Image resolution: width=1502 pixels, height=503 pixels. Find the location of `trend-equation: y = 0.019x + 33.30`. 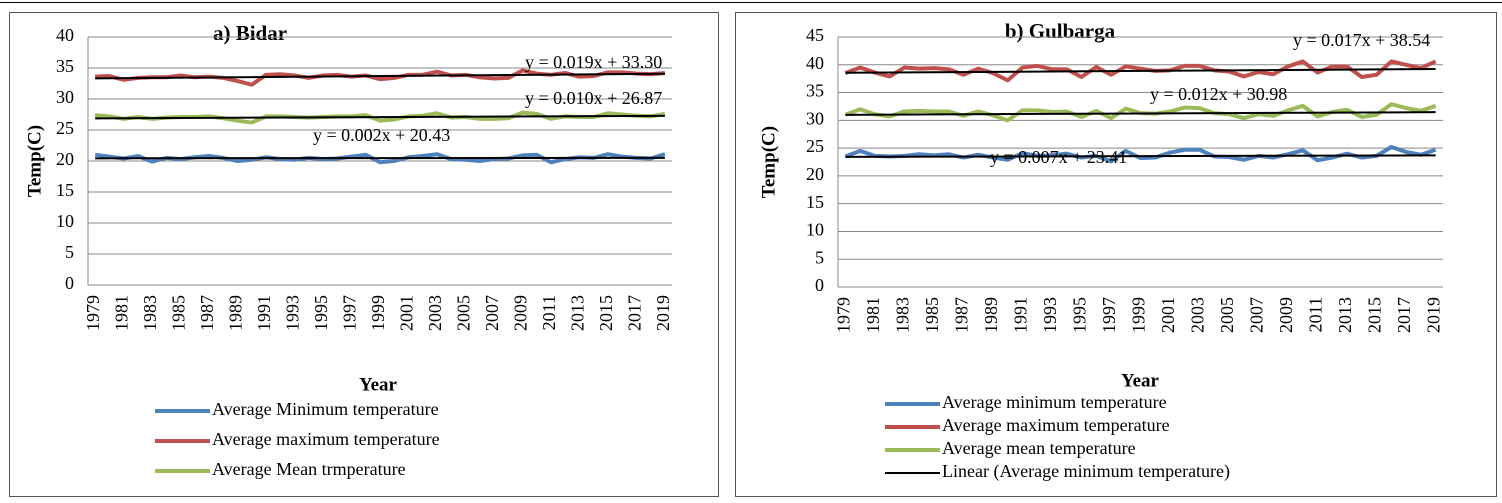

trend-equation: y = 0.019x + 33.30 is located at coordinates (593, 62).